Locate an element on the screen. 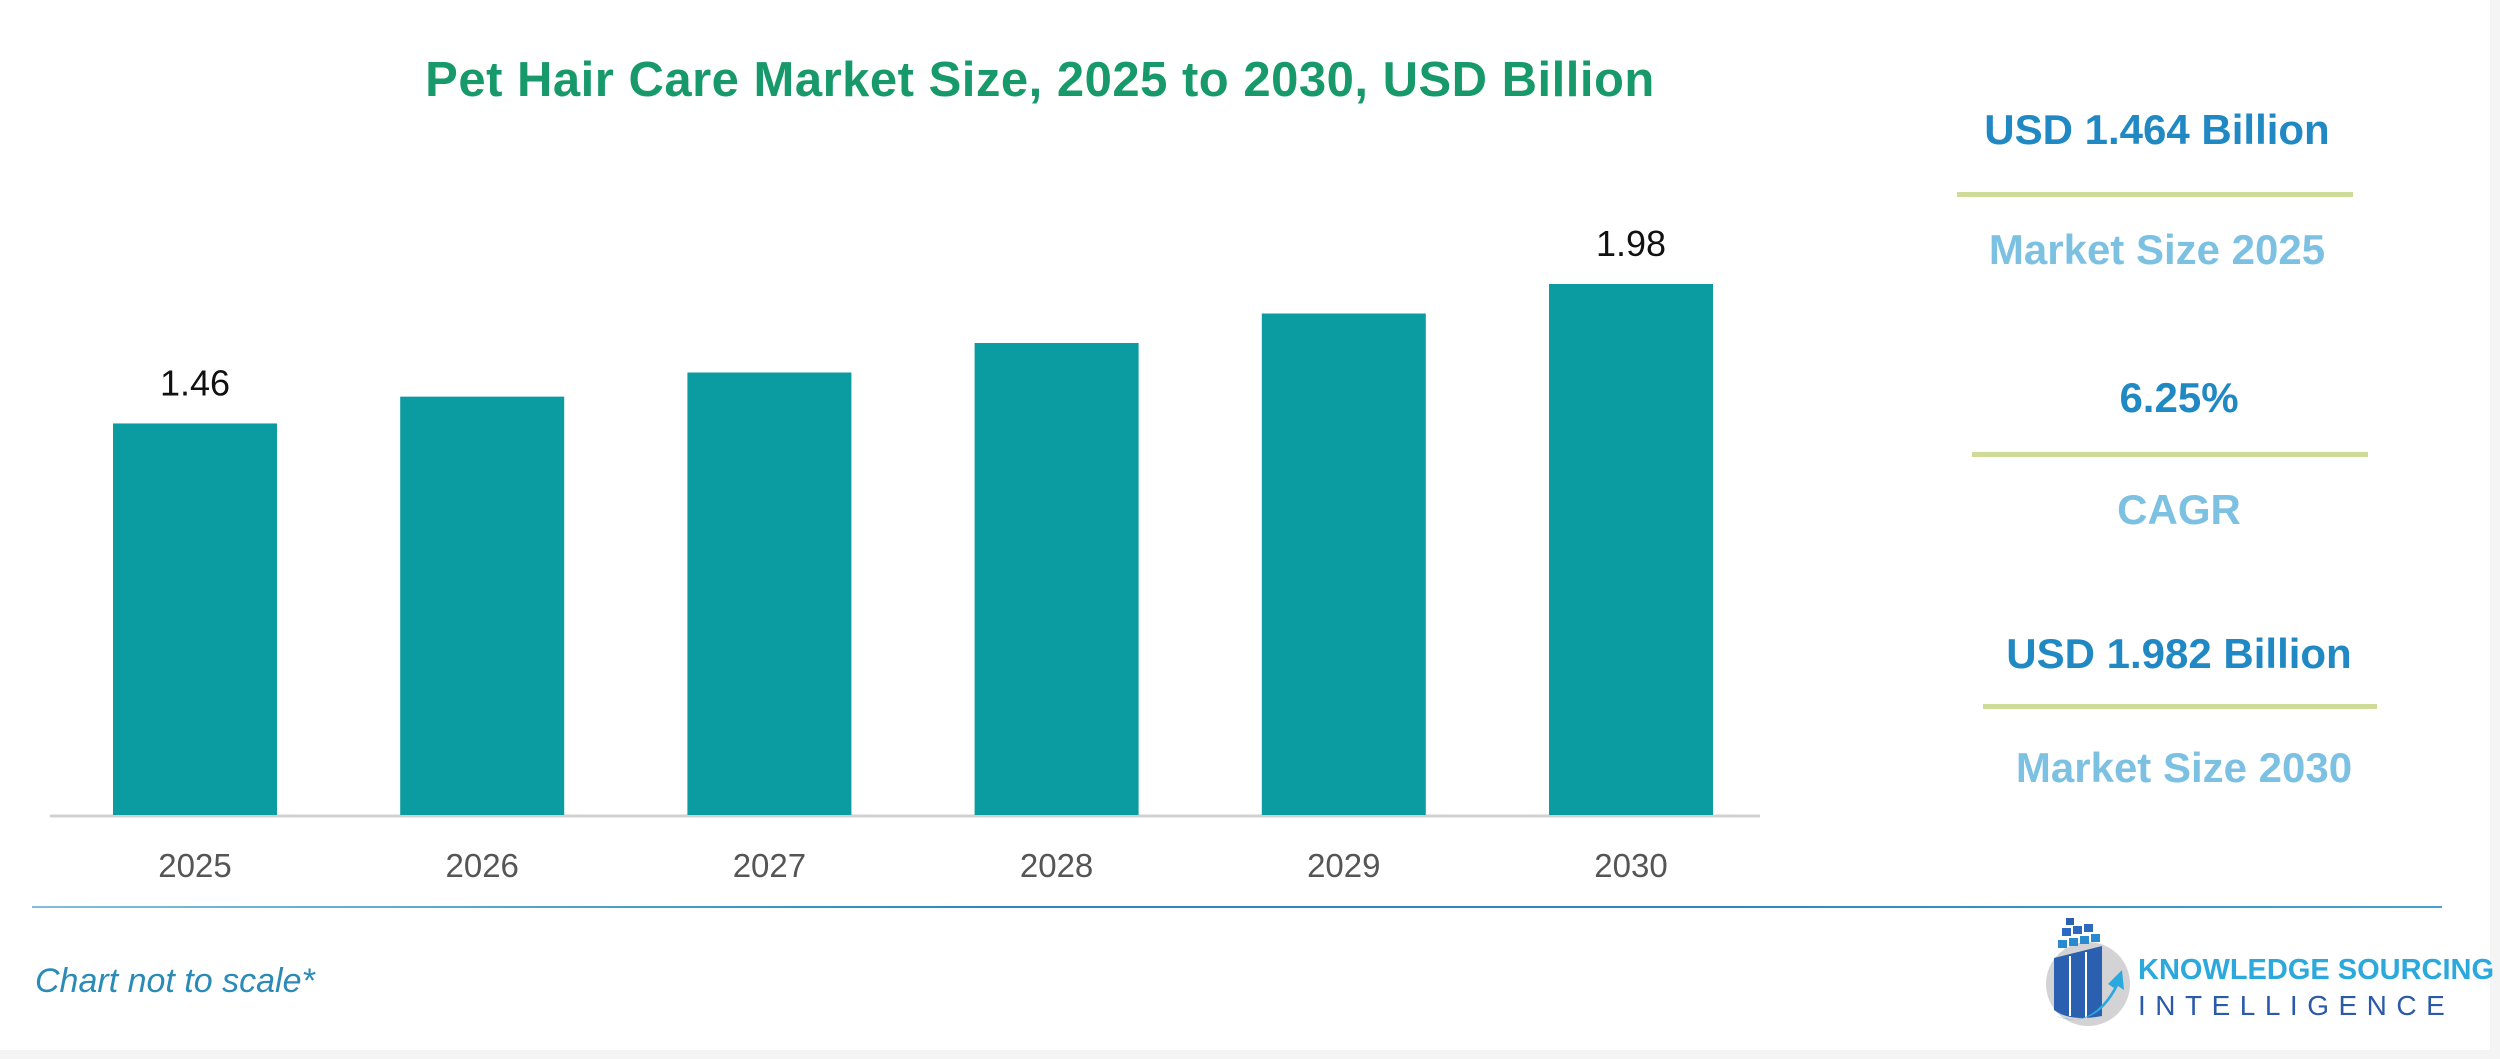  x-tick-label: 2027 is located at coordinates (769, 865).